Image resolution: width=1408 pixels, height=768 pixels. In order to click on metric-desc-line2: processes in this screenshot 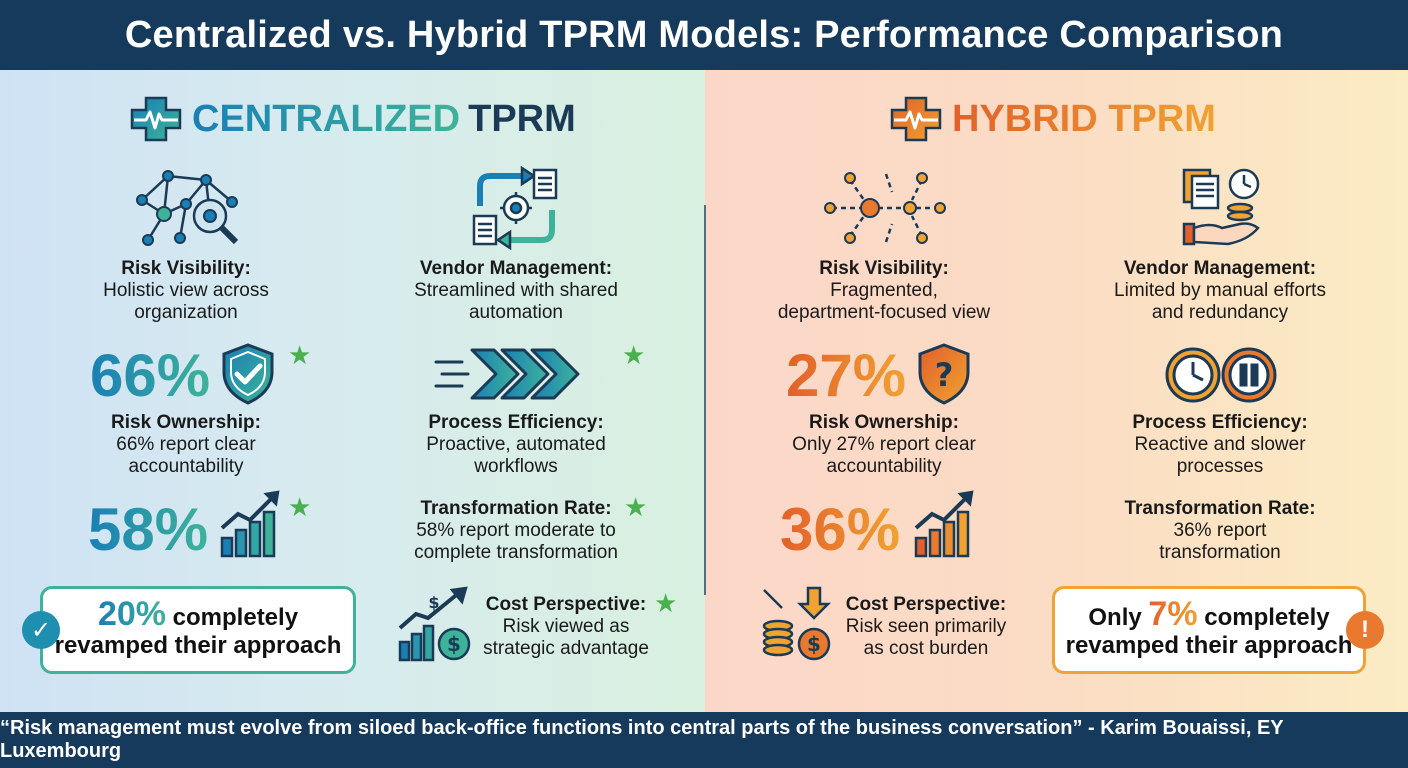, I will do `click(1220, 466)`.